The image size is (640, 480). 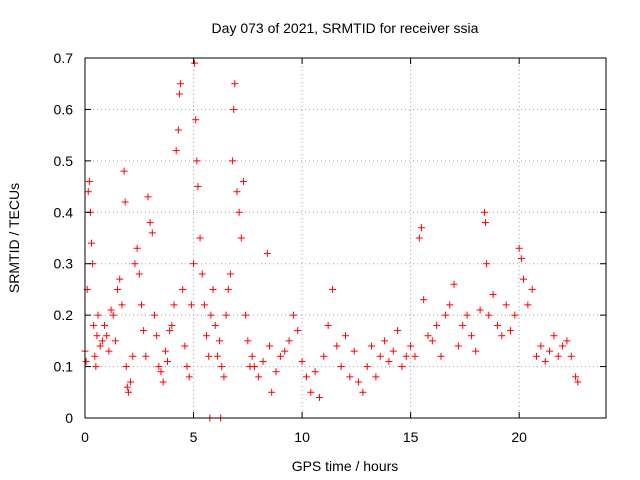 I want to click on y-tick-label: 0.1, so click(x=64, y=367).